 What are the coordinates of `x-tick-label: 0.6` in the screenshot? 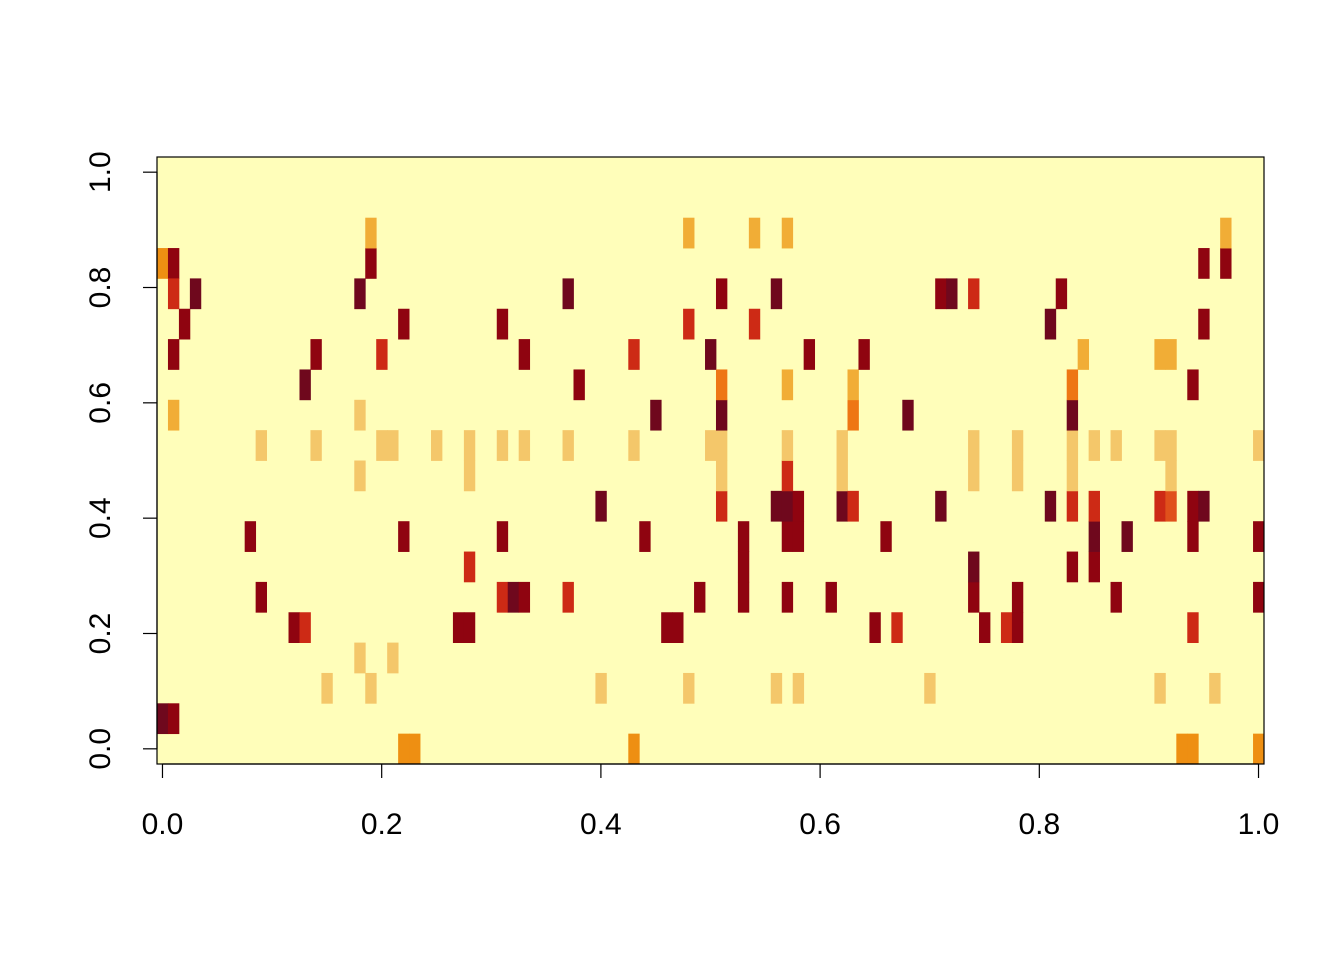 It's located at (820, 824).